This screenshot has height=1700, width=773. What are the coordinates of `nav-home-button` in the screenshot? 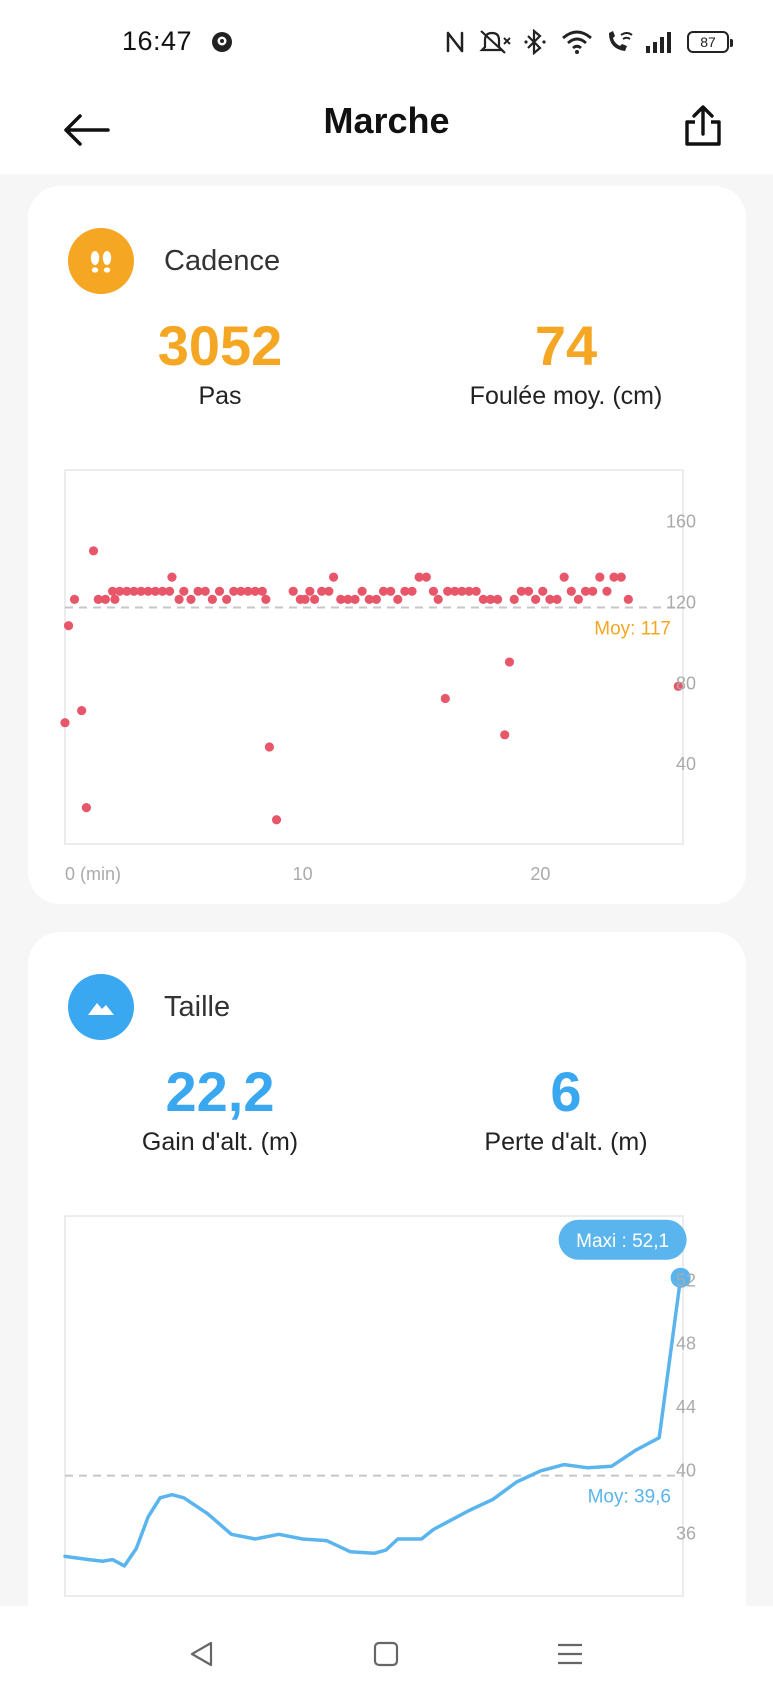 It's located at (386, 1654).